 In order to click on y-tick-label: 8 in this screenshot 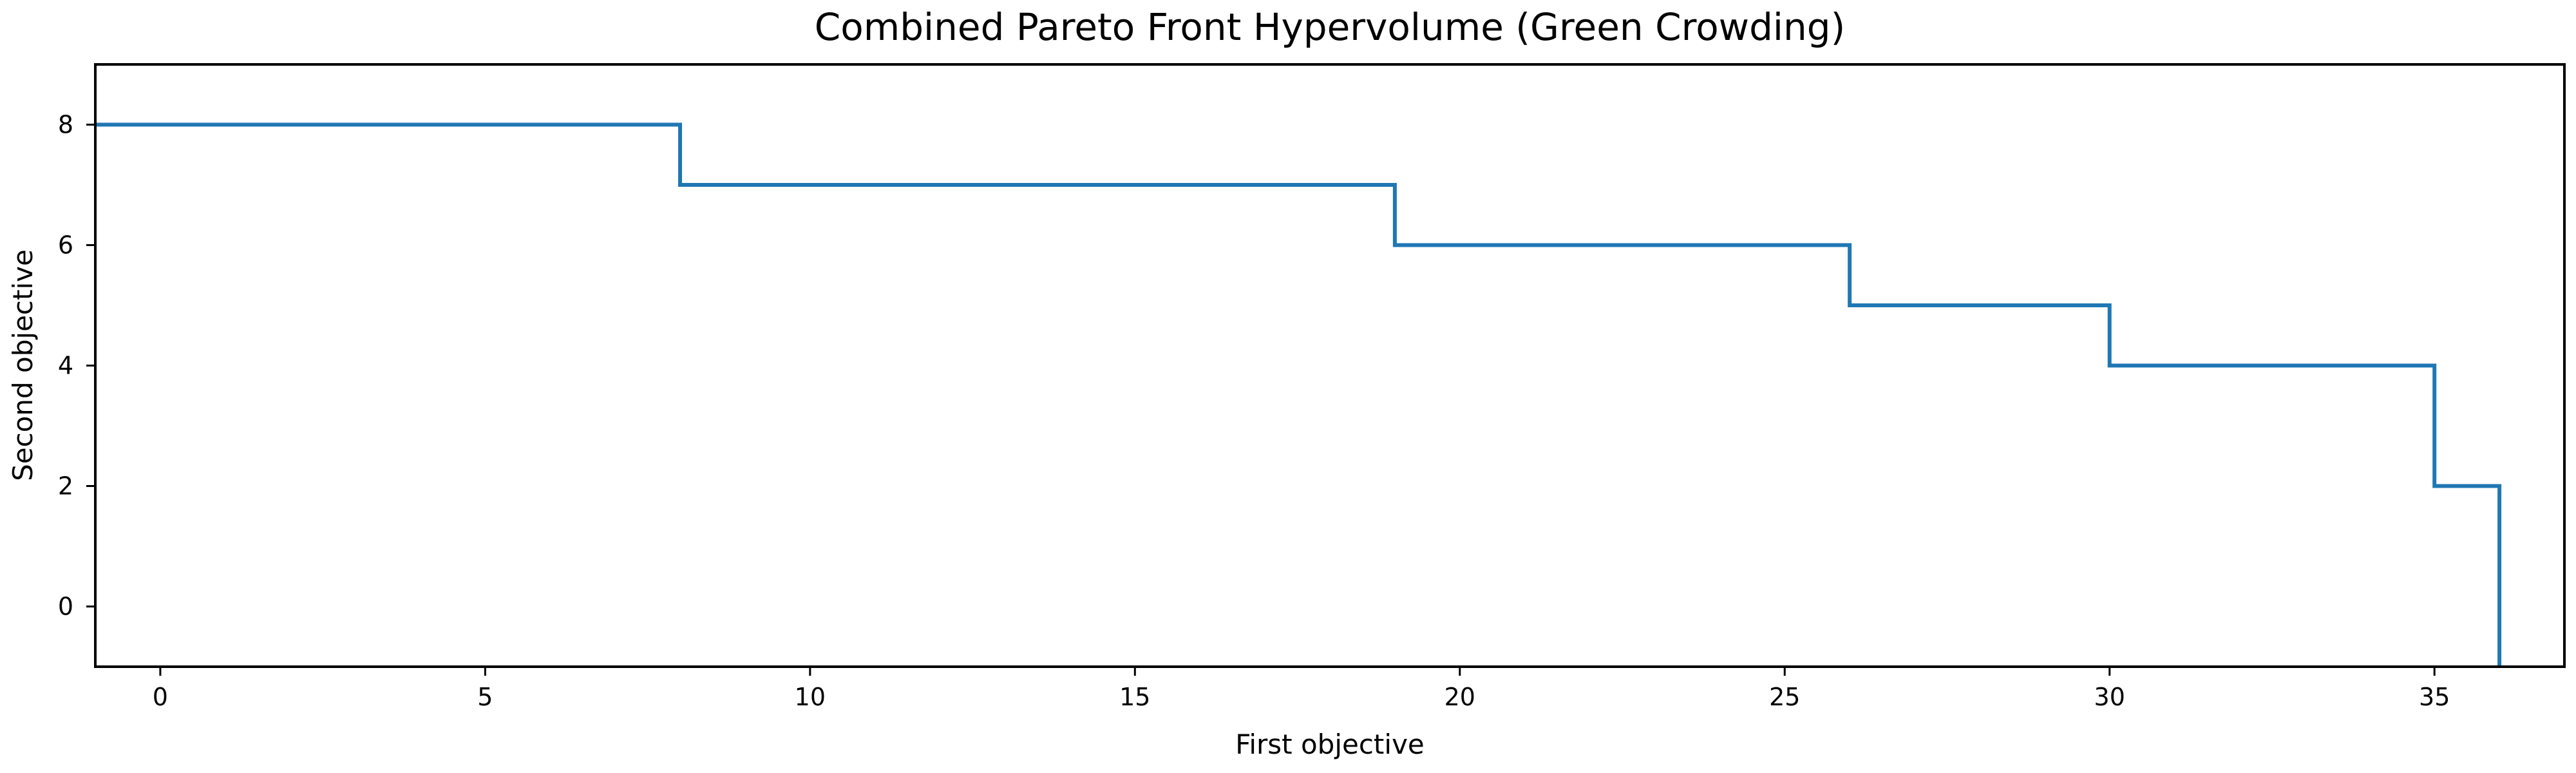, I will do `click(65, 125)`.